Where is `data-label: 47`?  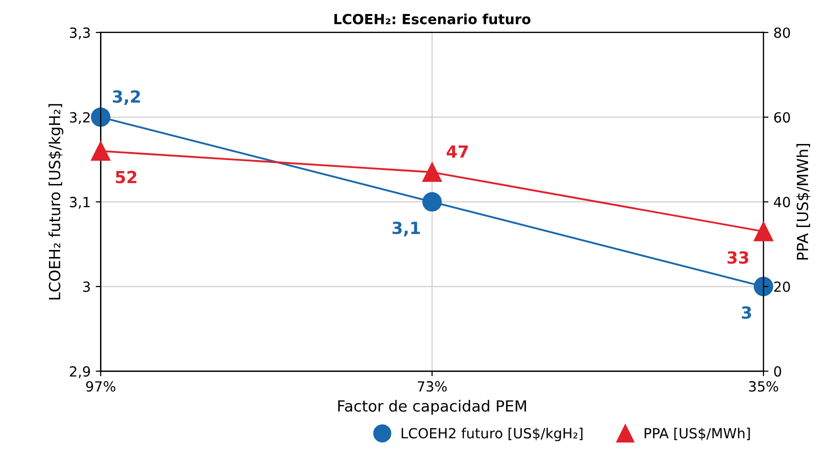 data-label: 47 is located at coordinates (457, 151).